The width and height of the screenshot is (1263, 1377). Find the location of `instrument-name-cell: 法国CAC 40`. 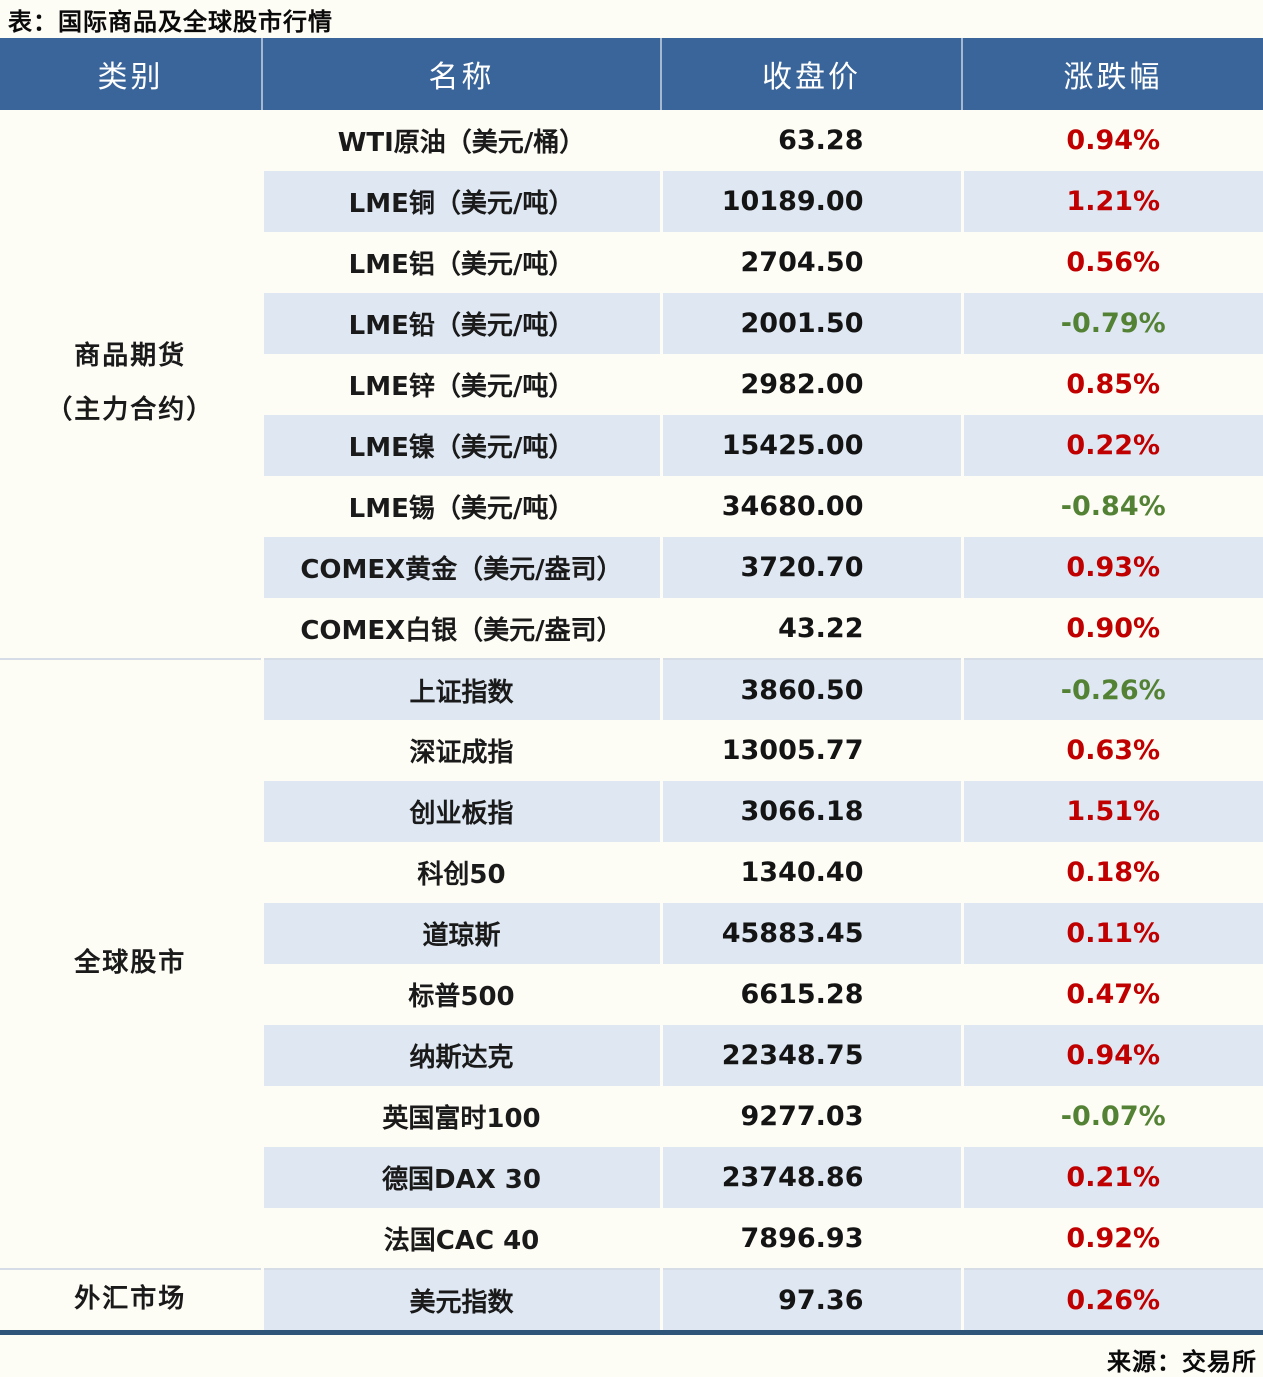

instrument-name-cell: 法国CAC 40 is located at coordinates (460, 1238).